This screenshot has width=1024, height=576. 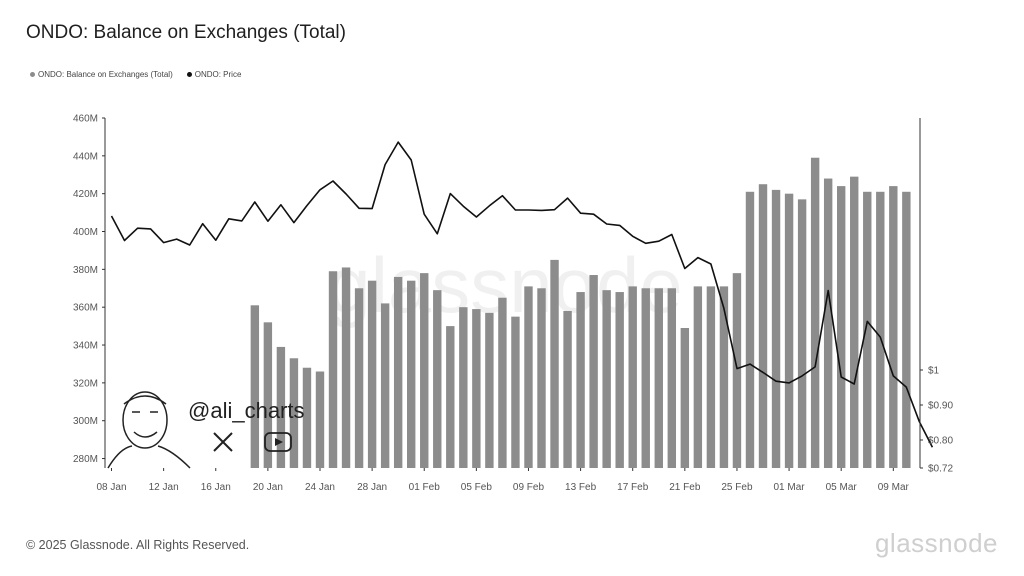 What do you see at coordinates (936, 543) in the screenshot?
I see `brand-logo: glassnode` at bounding box center [936, 543].